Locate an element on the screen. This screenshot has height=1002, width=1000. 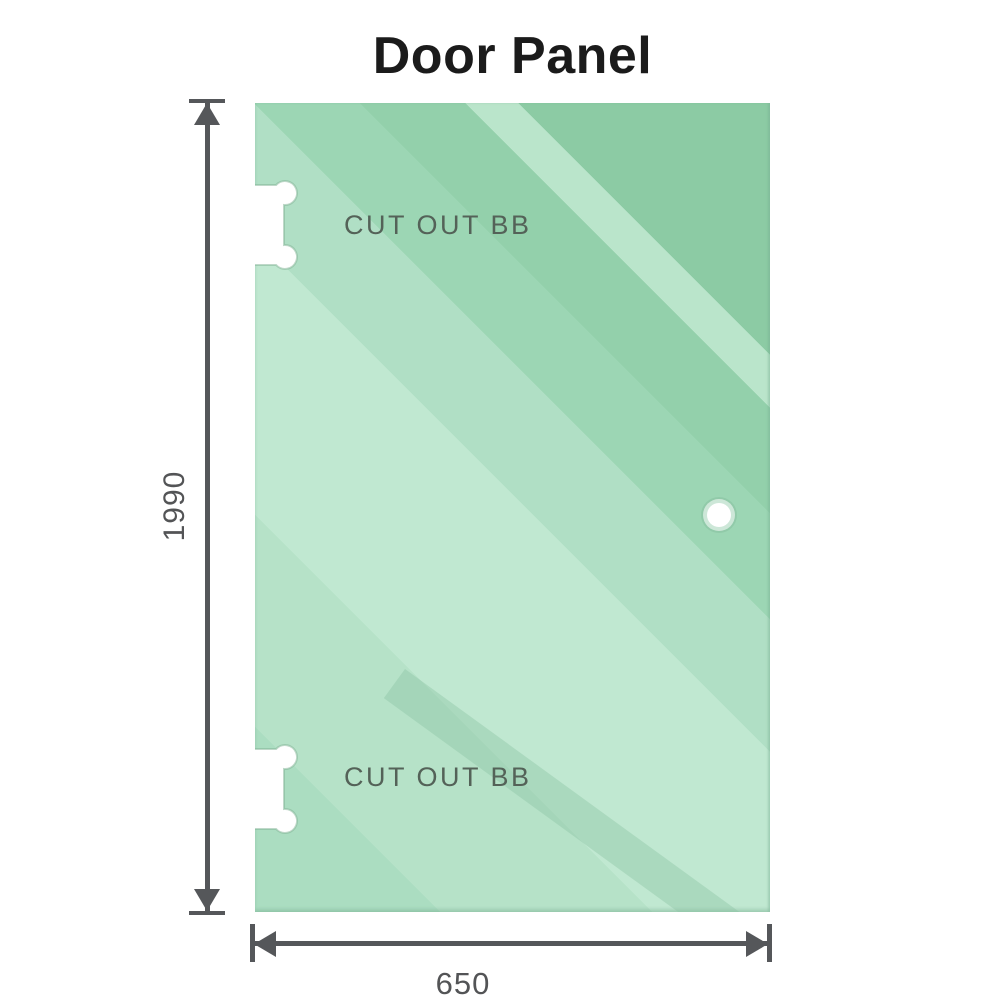
width-dimension-label: 650 is located at coordinates (463, 983).